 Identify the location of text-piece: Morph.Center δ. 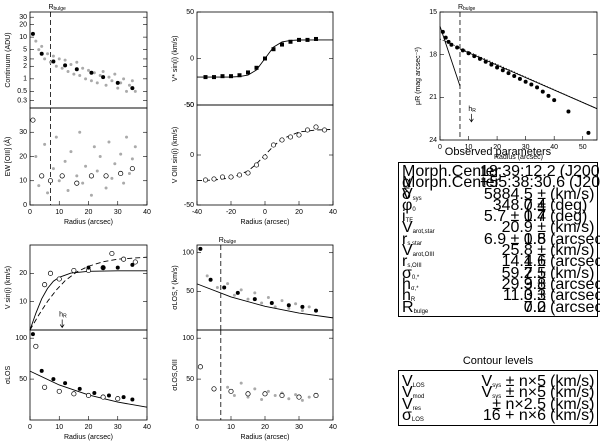
(451, 188).